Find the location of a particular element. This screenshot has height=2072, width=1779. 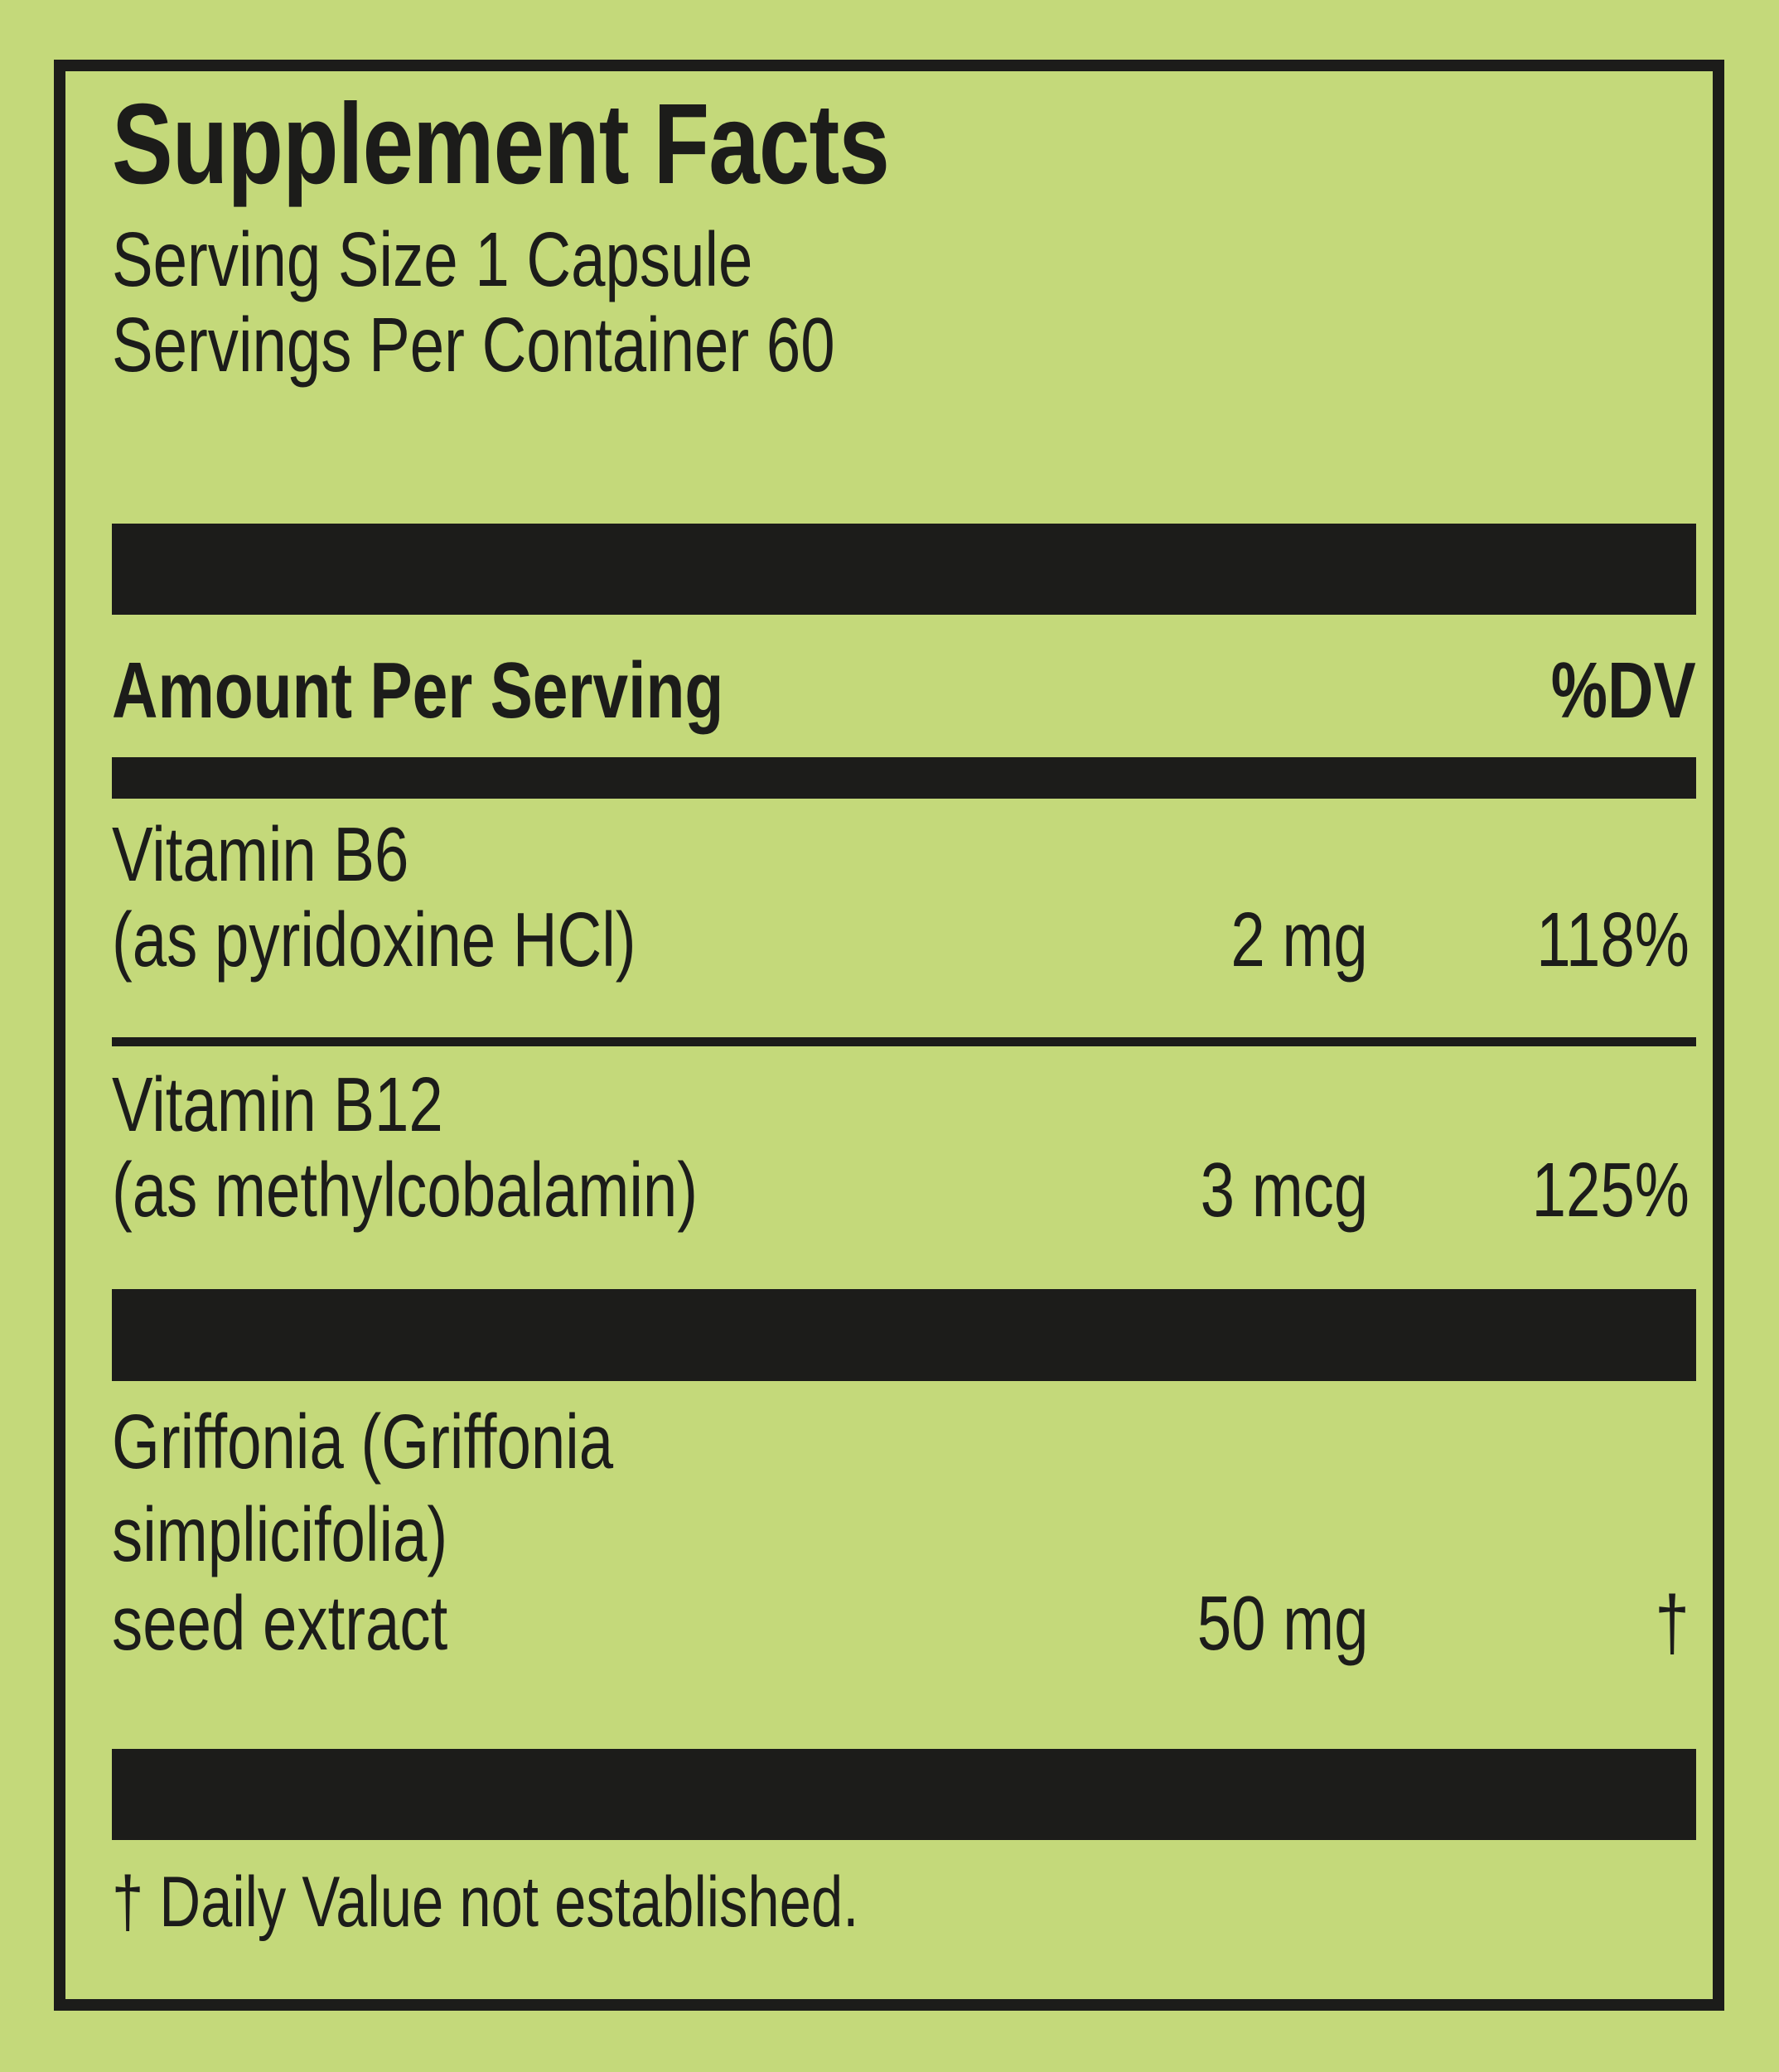

nutrient-dv-b12: 125% is located at coordinates (1610, 1190).